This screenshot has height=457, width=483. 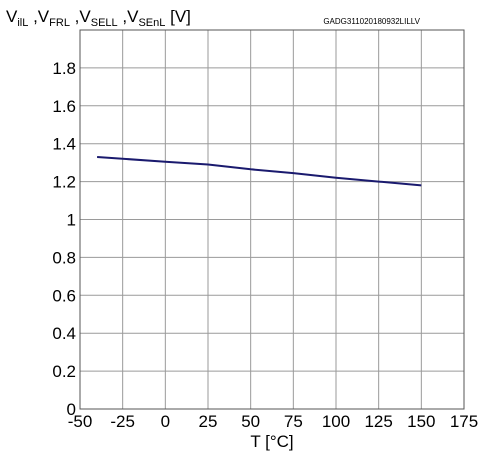 What do you see at coordinates (12, 16) in the screenshot?
I see `y-label-main: V` at bounding box center [12, 16].